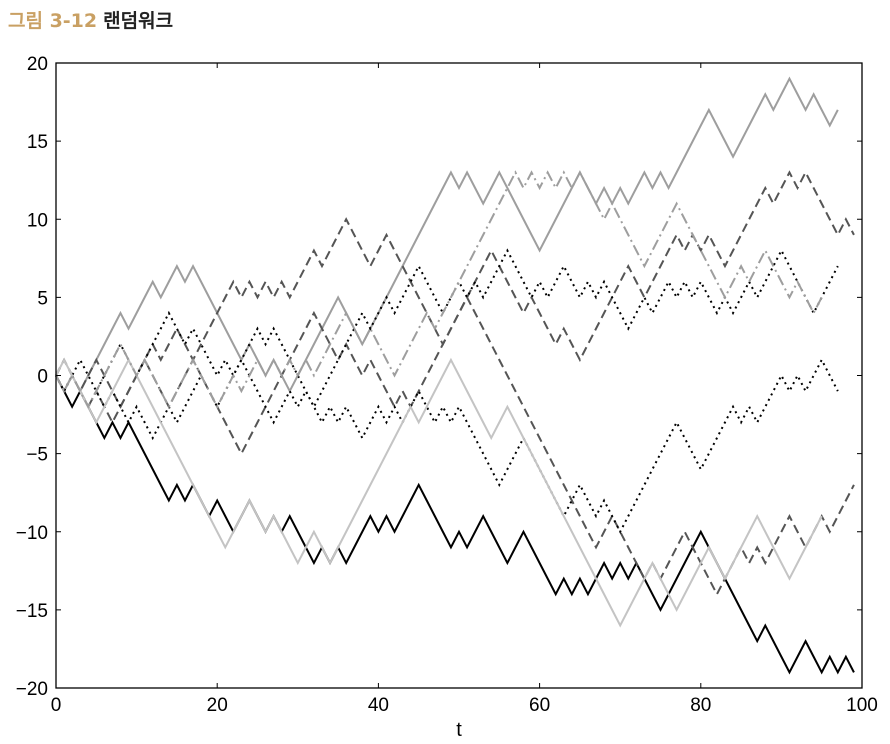 This screenshot has width=890, height=744. Describe the element at coordinates (32, 689) in the screenshot. I see `y-tick-label: −20` at that location.